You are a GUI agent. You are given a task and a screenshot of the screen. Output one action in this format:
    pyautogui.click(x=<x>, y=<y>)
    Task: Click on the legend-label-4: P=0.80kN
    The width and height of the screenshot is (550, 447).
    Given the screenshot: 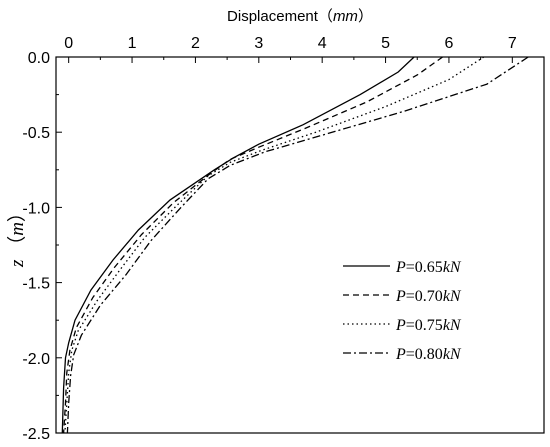 What is the action you would take?
    pyautogui.click(x=428, y=354)
    